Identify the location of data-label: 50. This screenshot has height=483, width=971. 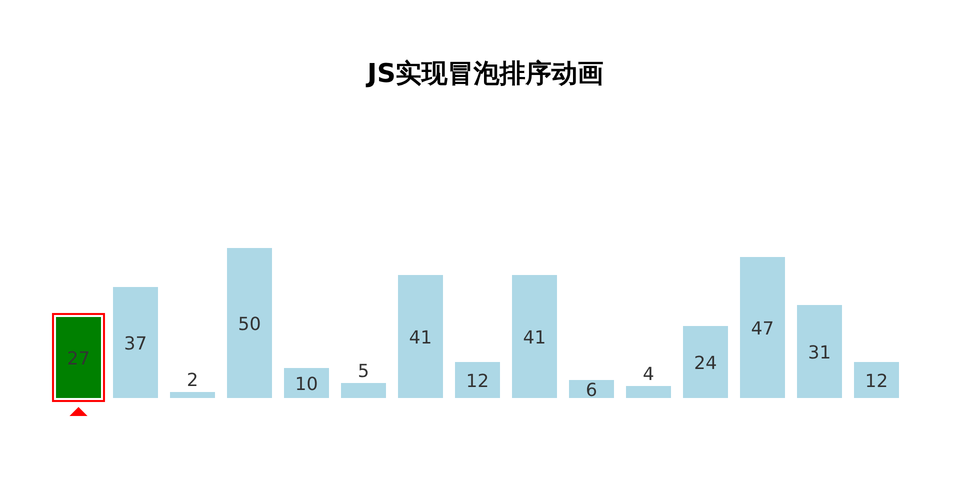
(249, 324).